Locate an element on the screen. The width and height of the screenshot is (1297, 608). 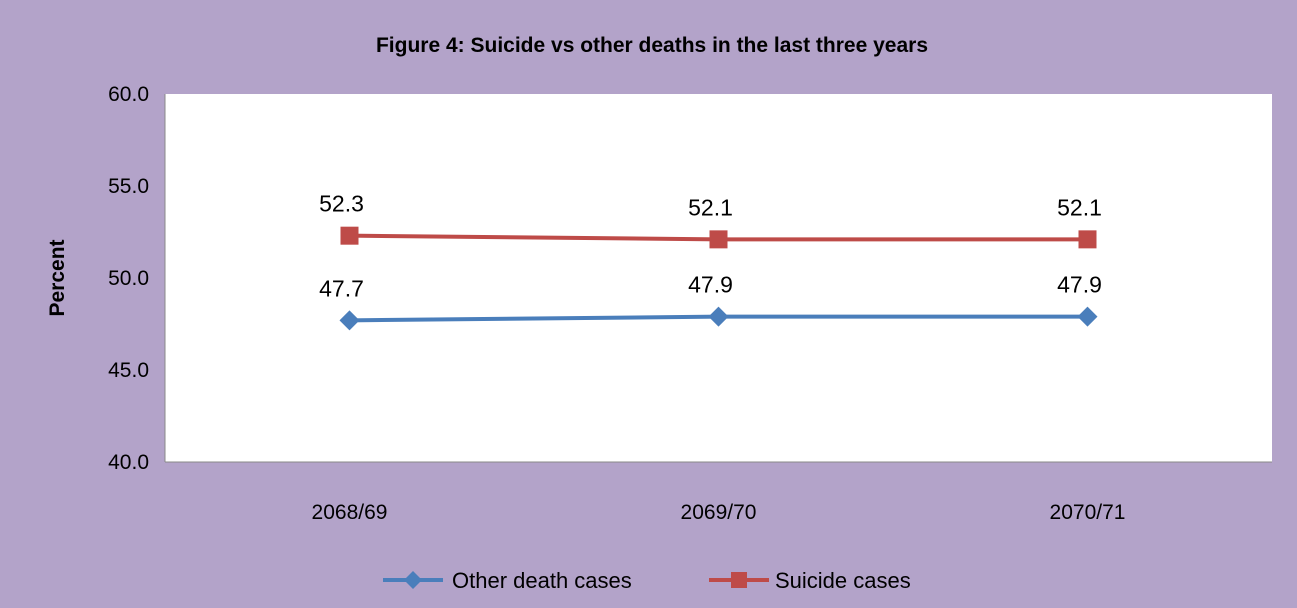
y-tick-label: 50.0 is located at coordinates (128, 278).